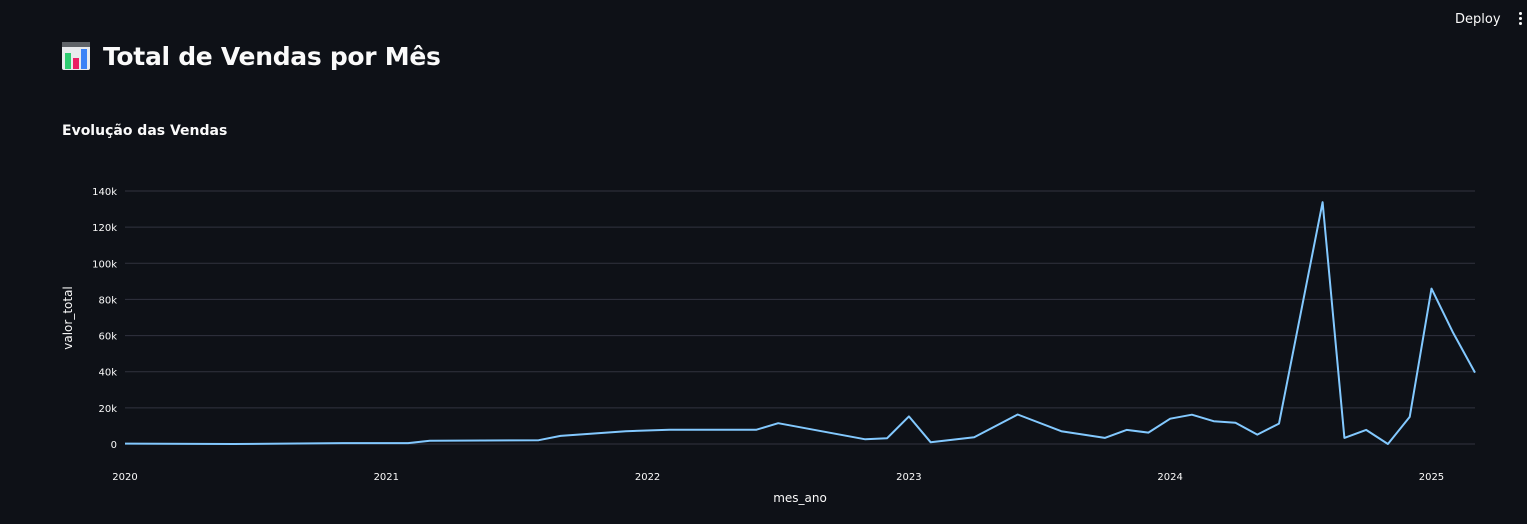 Image resolution: width=1527 pixels, height=524 pixels. What do you see at coordinates (104, 264) in the screenshot?
I see `y-tick-label: 100k` at bounding box center [104, 264].